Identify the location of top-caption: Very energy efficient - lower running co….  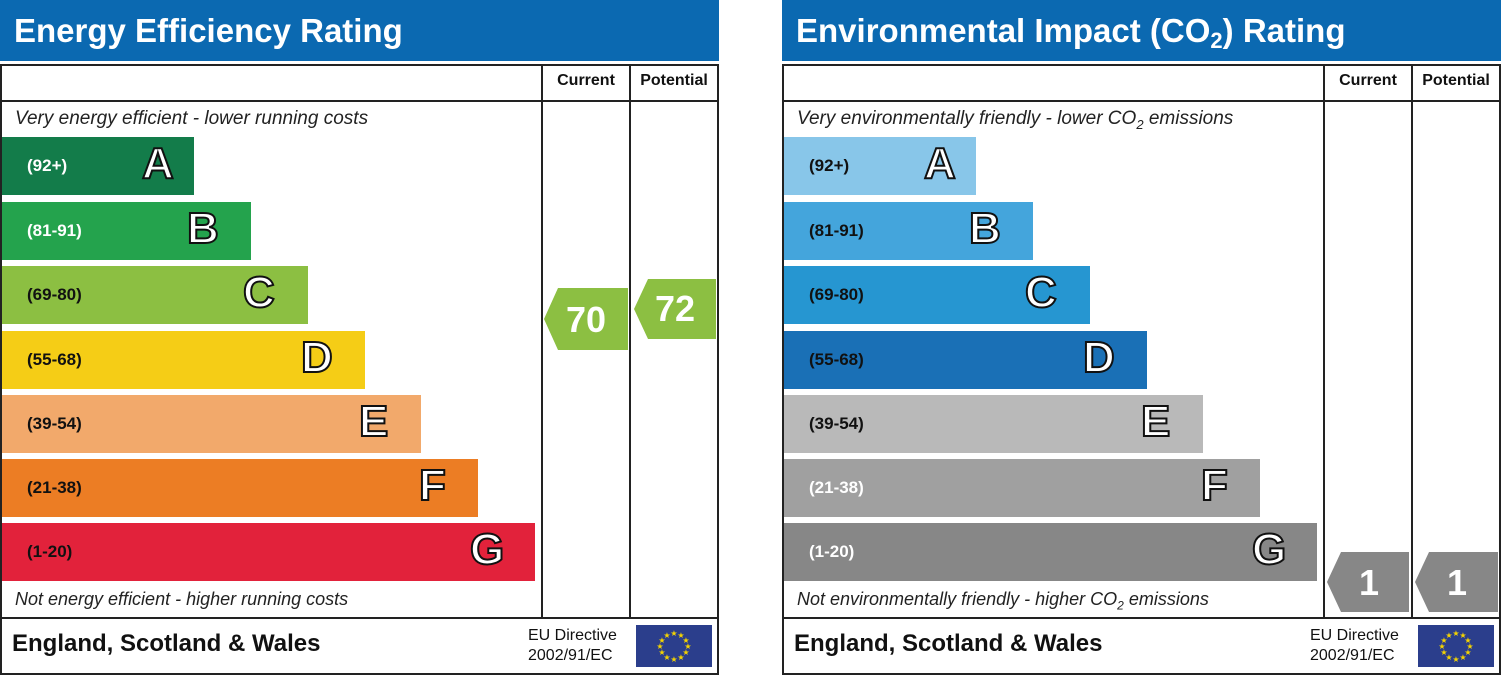
(192, 118).